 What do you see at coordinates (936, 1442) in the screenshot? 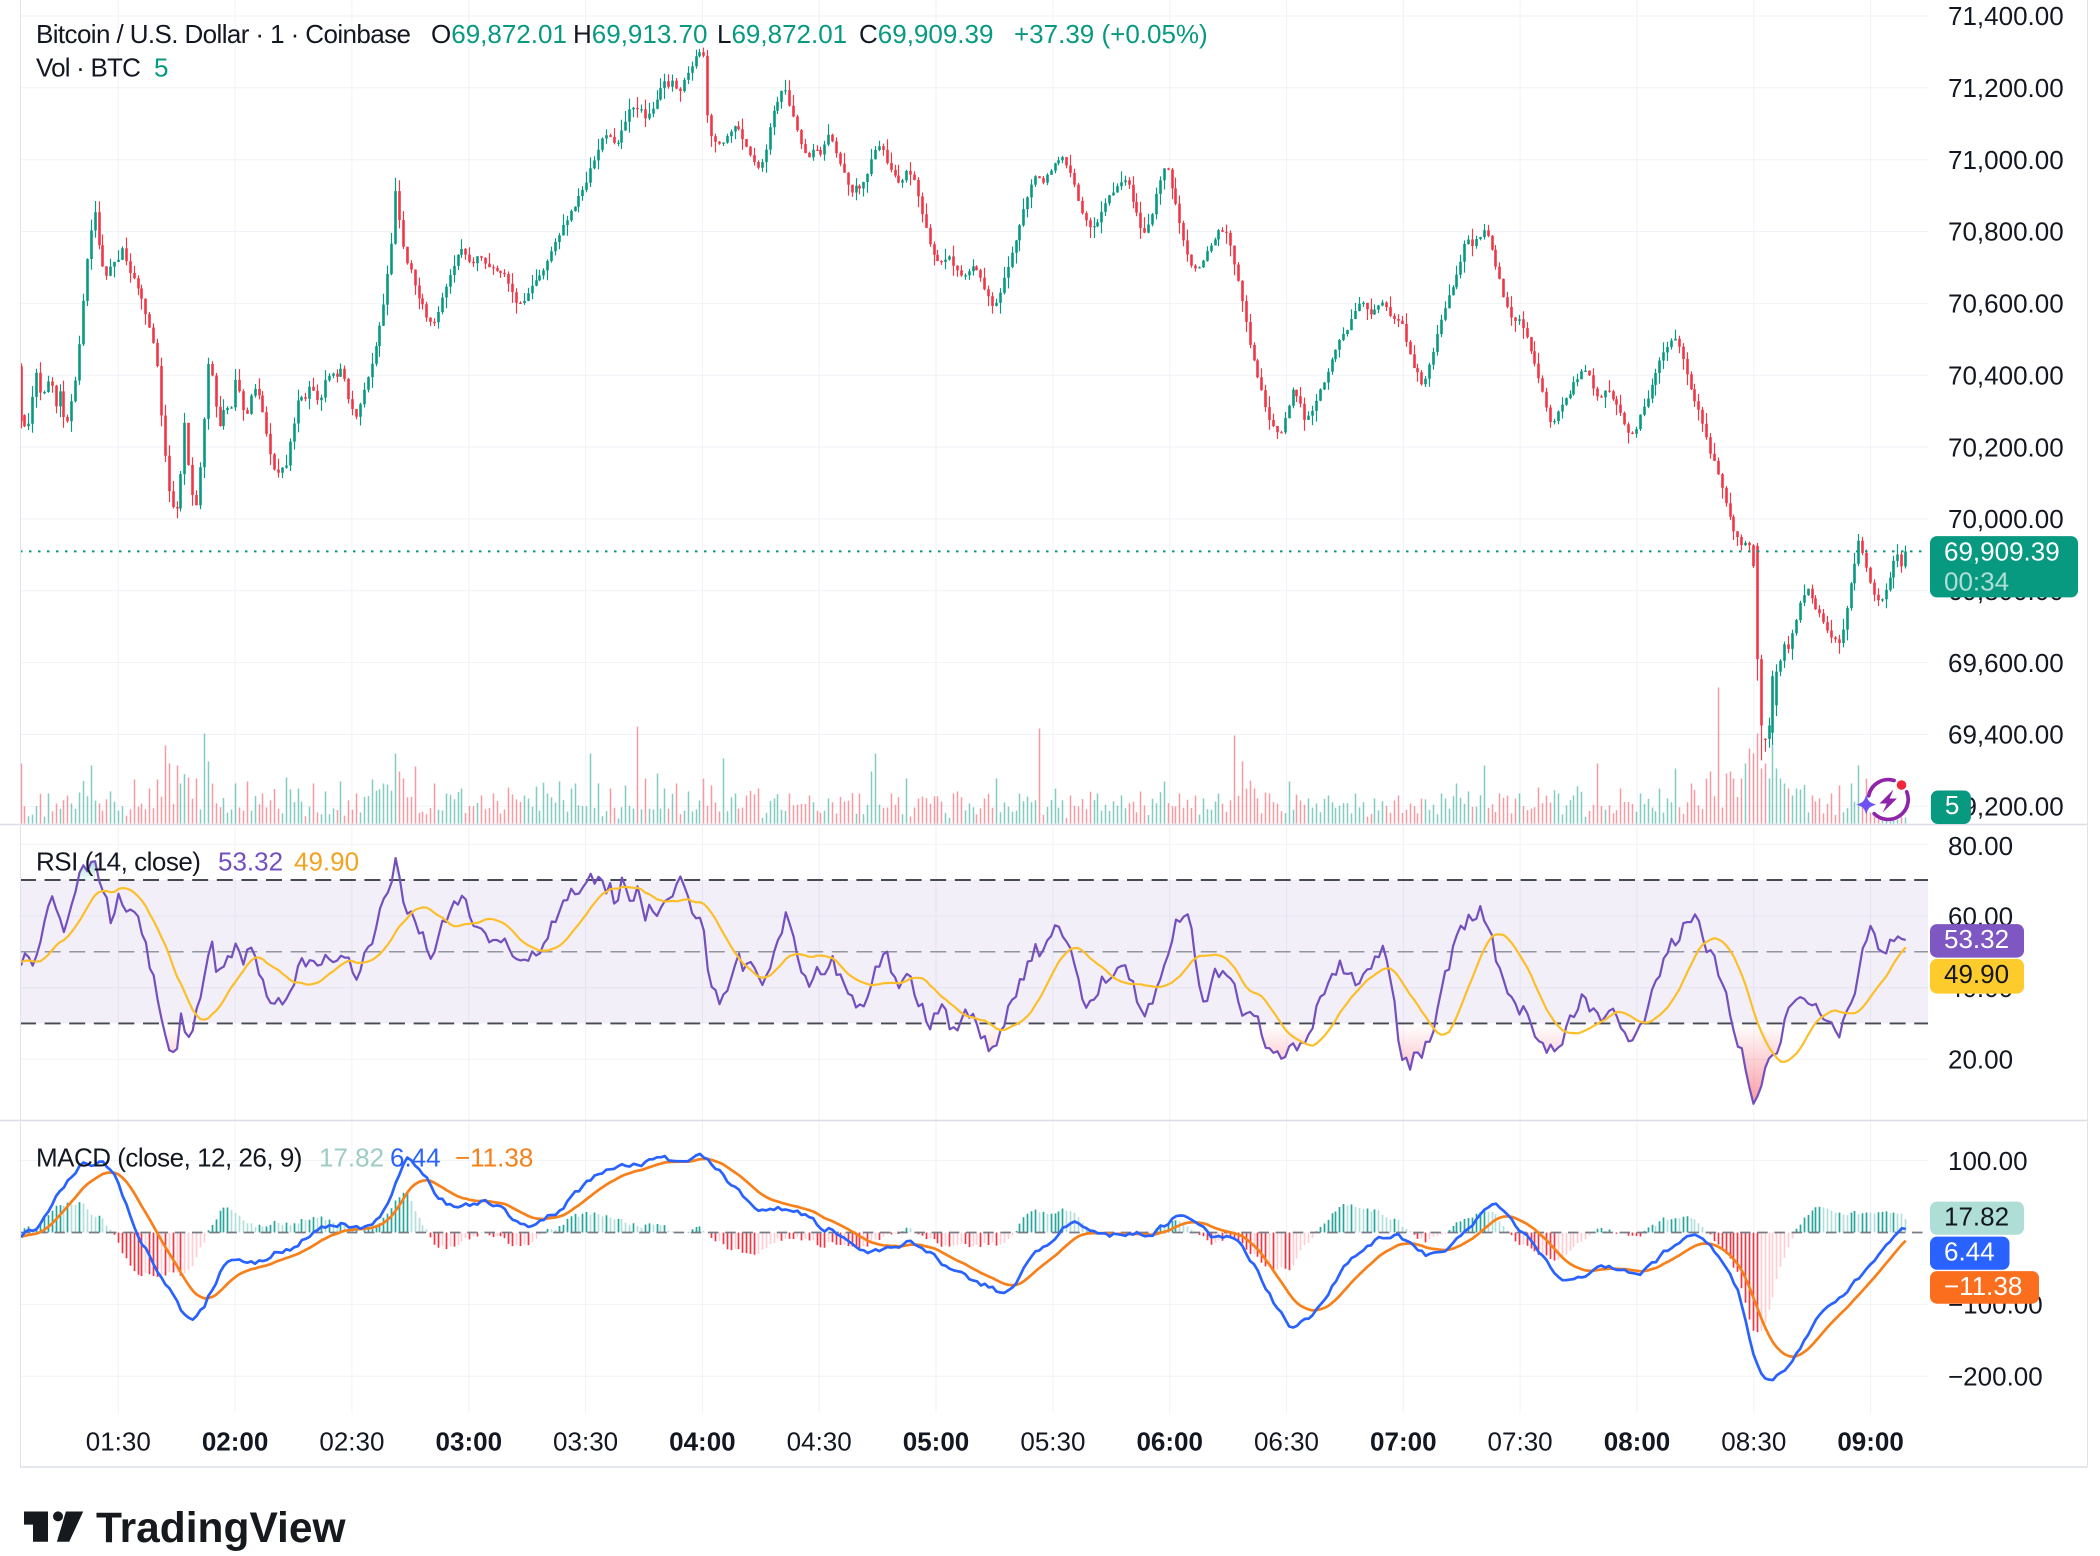
I see `svg-text: 05:00` at bounding box center [936, 1442].